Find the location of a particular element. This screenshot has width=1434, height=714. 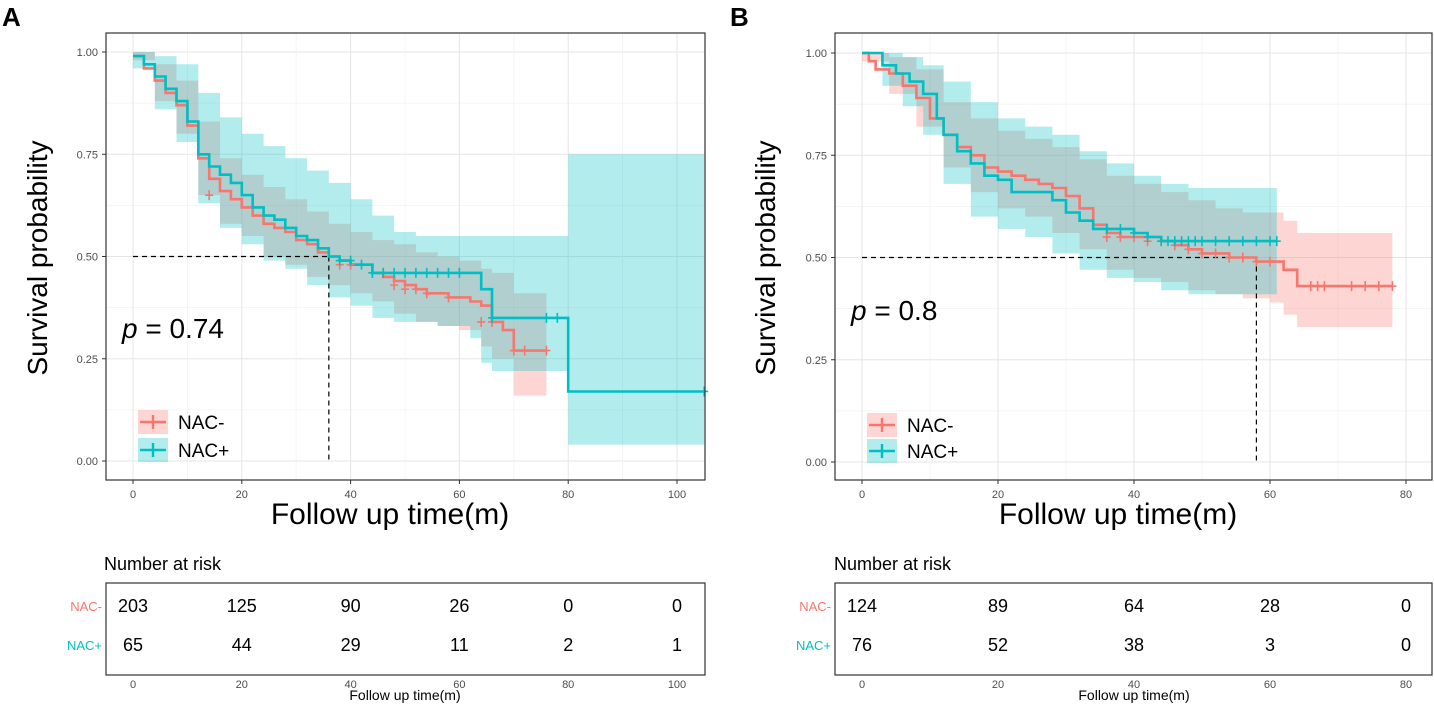

panel-b-confidence-bands is located at coordinates (1127, 190).